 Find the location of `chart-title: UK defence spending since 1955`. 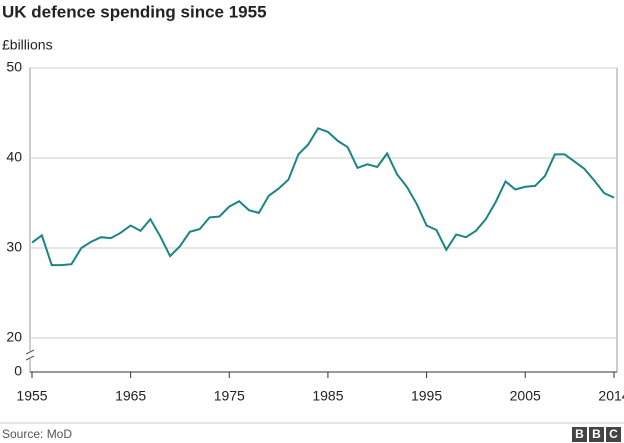

chart-title: UK defence spending since 1955 is located at coordinates (134, 11).